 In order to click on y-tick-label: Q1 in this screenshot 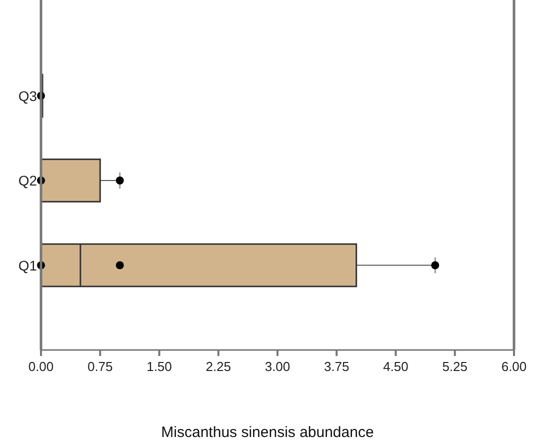, I will do `click(28, 265)`.